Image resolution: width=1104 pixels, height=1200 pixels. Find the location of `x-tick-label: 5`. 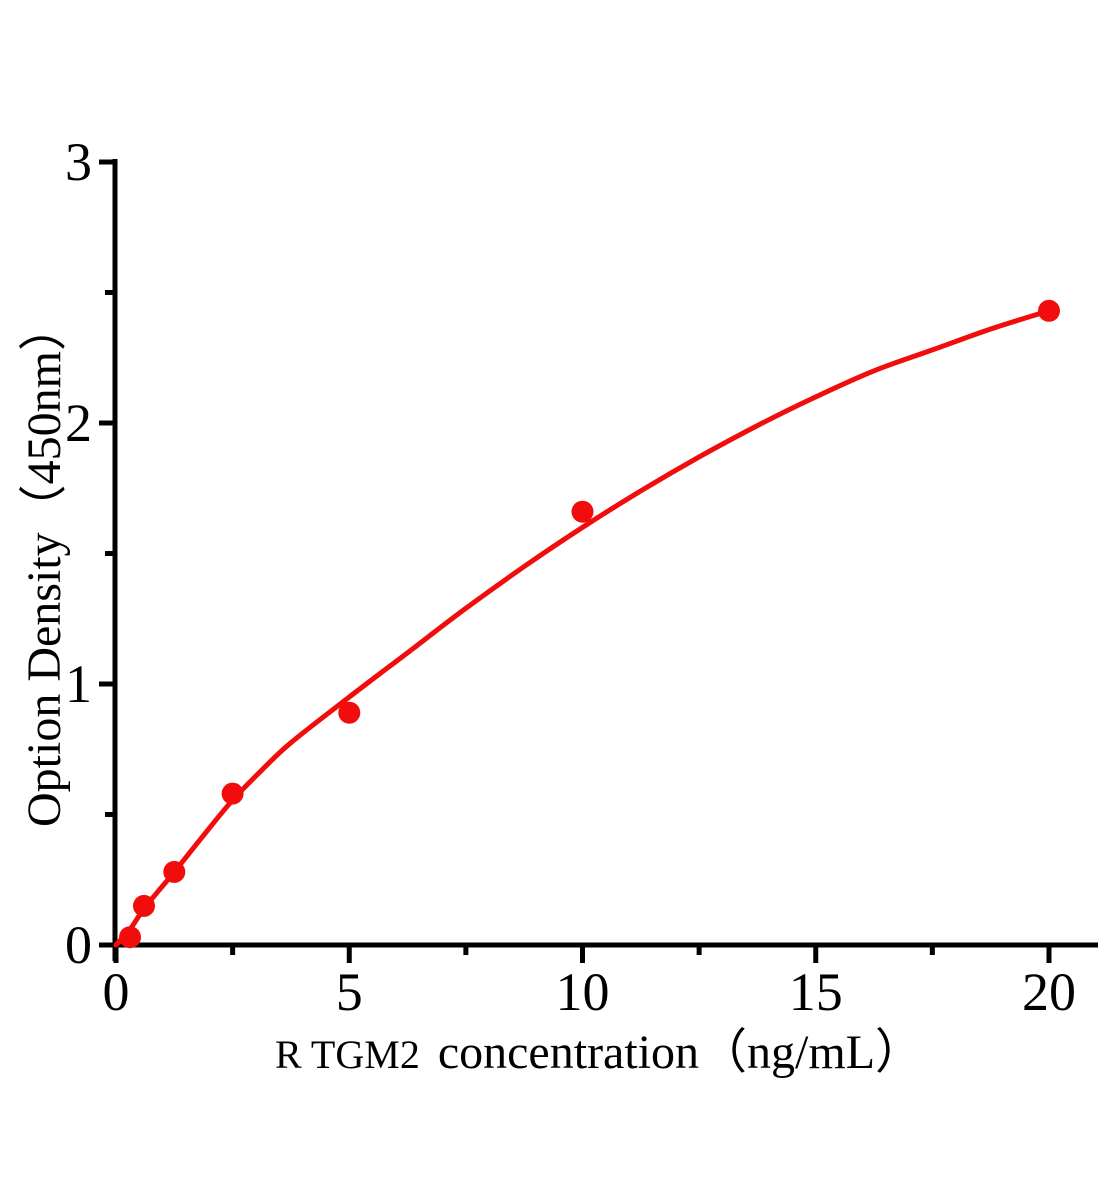

x-tick-label: 5 is located at coordinates (349, 992).